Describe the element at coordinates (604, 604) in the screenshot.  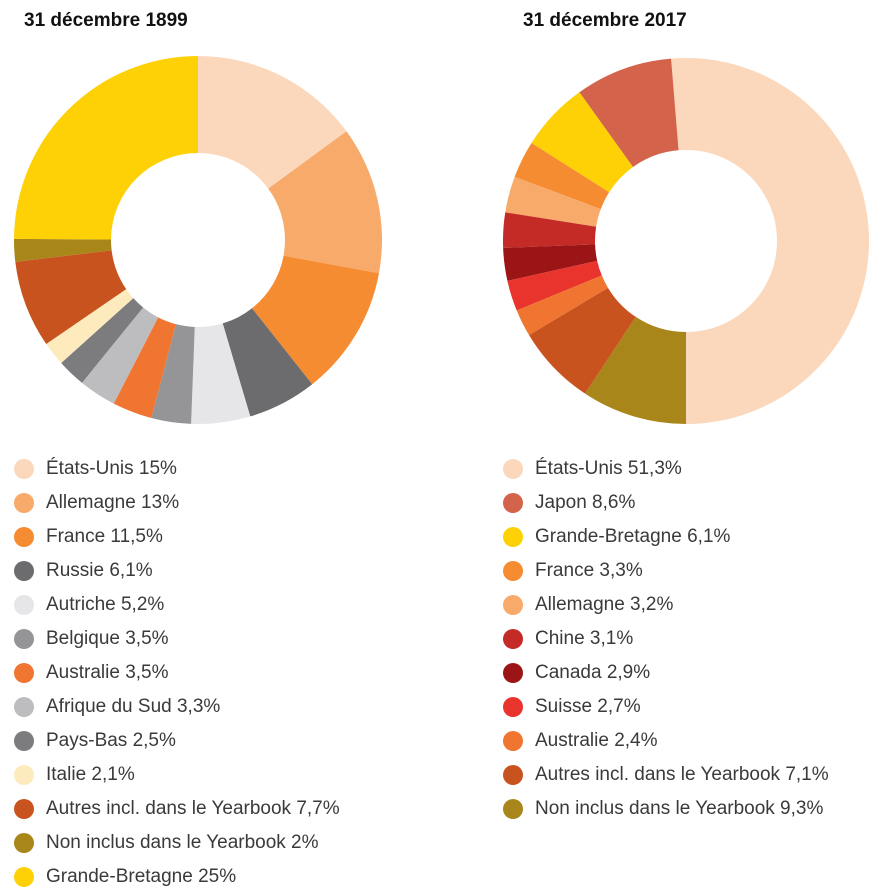
I see `legend-label: Allemagne 3,2%` at that location.